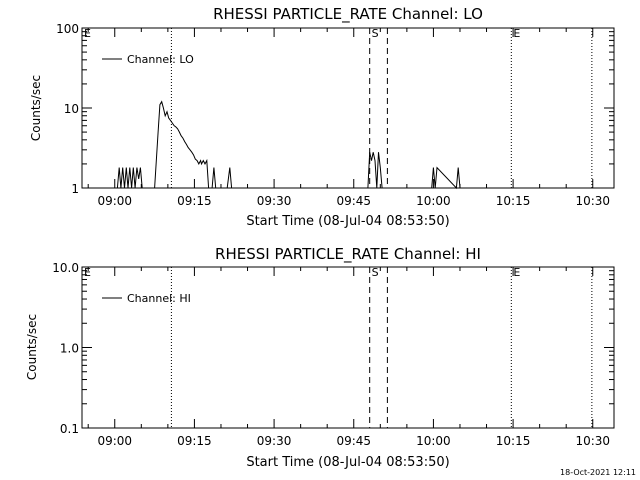 The height and width of the screenshot is (480, 640). Describe the element at coordinates (433, 201) in the screenshot. I see `chart-1-xtick-label: 10:00` at that location.